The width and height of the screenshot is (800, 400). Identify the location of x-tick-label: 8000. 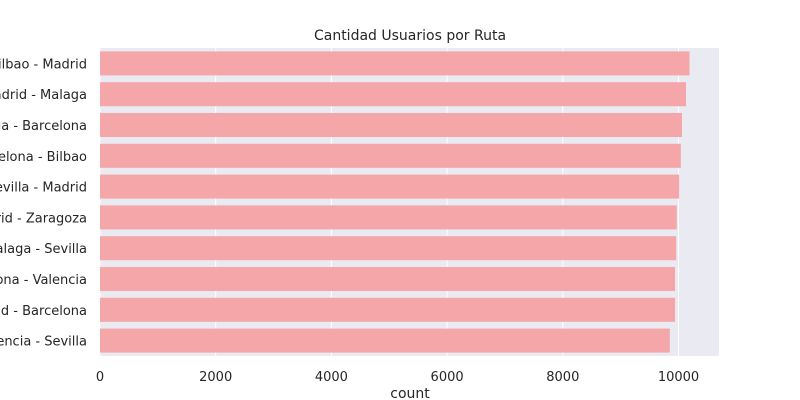
(562, 377).